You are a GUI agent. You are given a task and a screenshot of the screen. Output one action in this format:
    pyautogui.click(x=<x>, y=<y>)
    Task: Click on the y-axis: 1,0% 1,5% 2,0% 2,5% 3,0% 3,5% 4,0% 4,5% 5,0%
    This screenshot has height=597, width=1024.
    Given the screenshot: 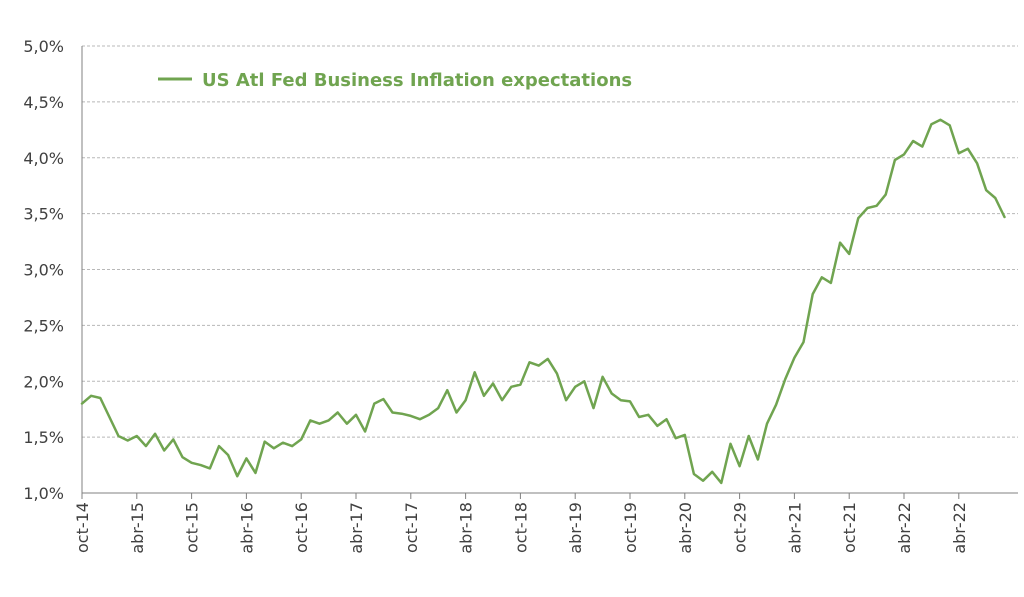 What is the action you would take?
    pyautogui.click(x=53, y=270)
    